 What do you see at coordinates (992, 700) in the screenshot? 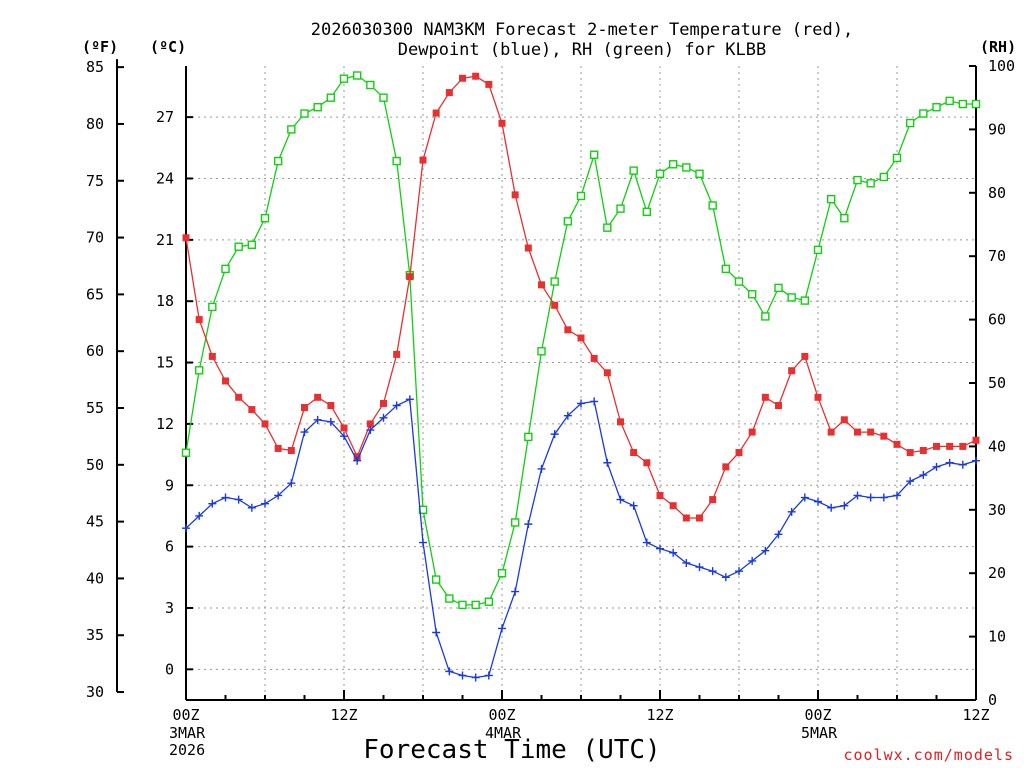
I see `rh-tick-label: 0` at bounding box center [992, 700].